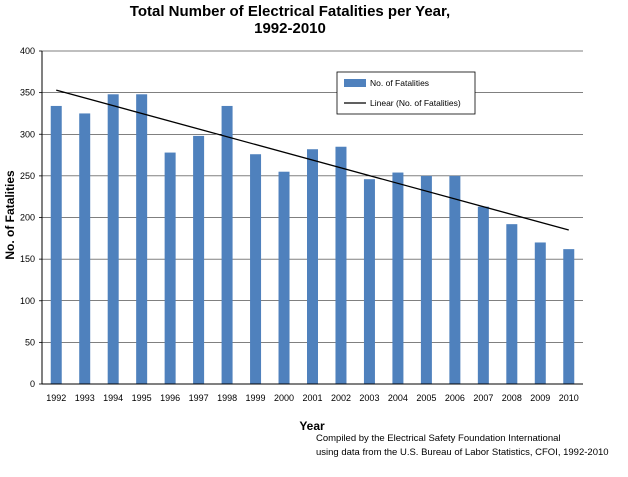 The image size is (628, 477). Describe the element at coordinates (30, 342) in the screenshot. I see `y-tick-label: 50` at that location.